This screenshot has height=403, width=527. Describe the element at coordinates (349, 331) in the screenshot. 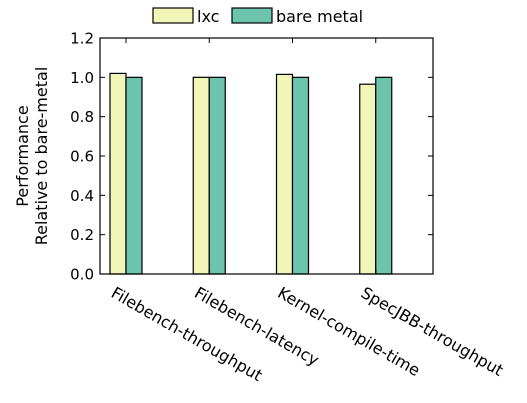

I see `x-tick-label: Kernel-compile-time` at that location.